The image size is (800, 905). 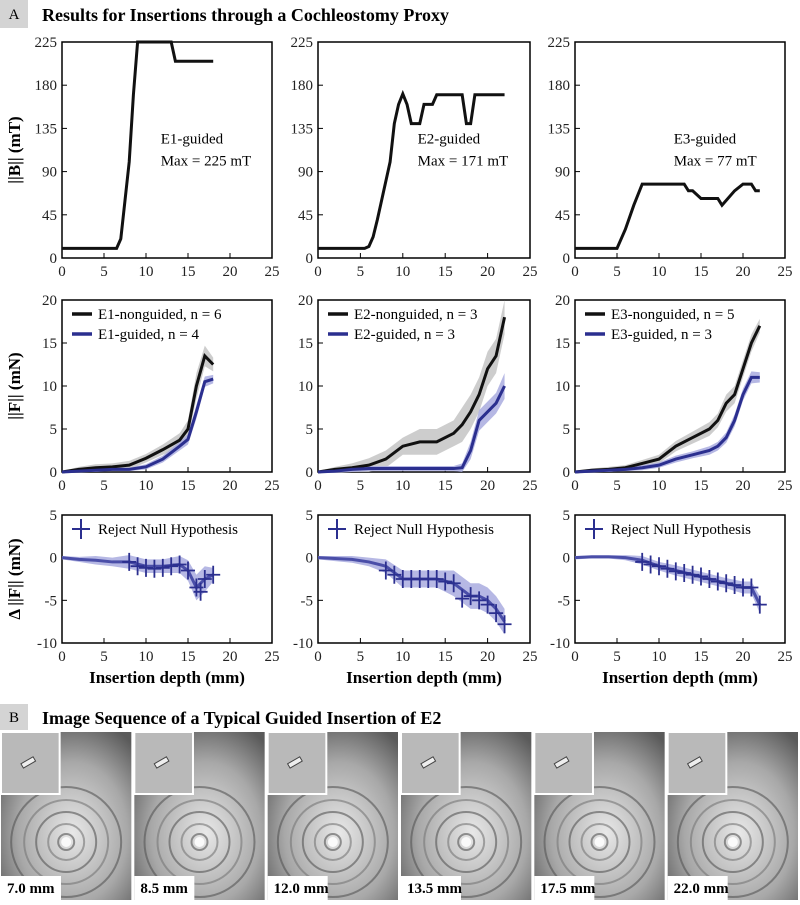 I want to click on image-frame: 22.0 mm, so click(x=732, y=815).